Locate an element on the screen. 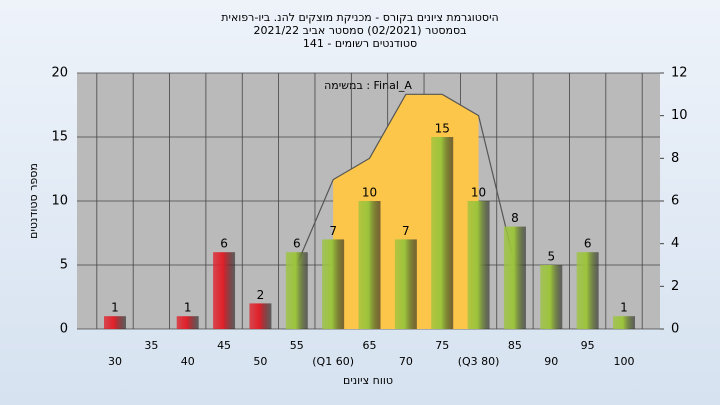  y2-tick-label: 6 is located at coordinates (675, 201).